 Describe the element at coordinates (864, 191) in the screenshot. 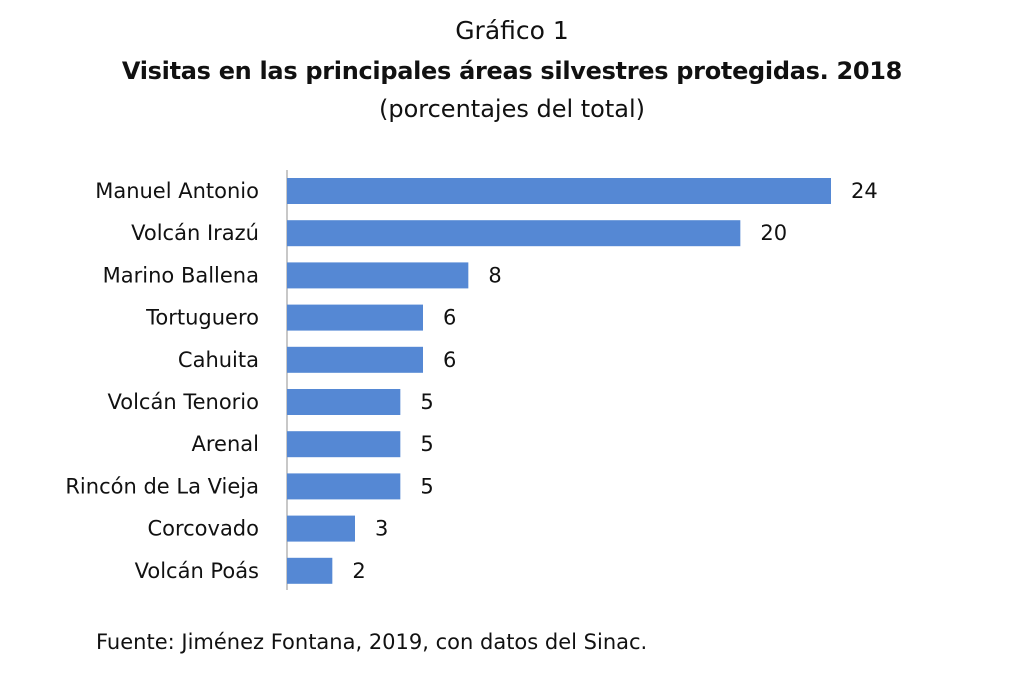

I see `data-label: 24` at that location.